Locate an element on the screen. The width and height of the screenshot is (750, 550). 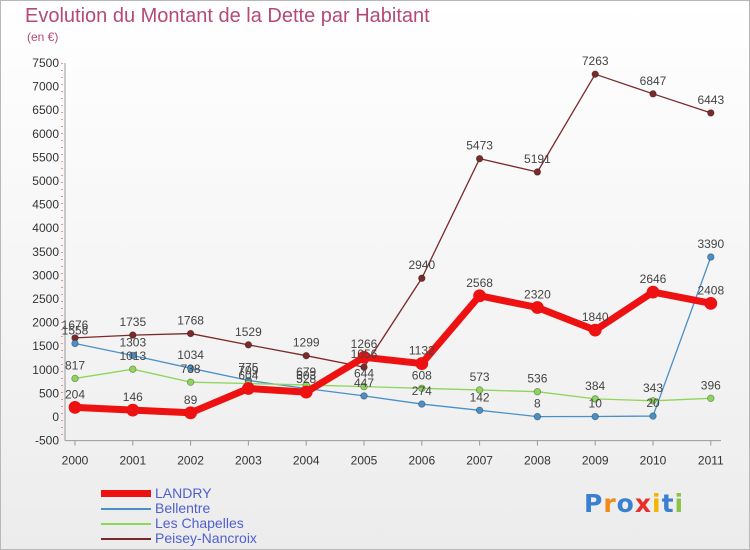
y-tick-label: 7500 is located at coordinates (45, 63).